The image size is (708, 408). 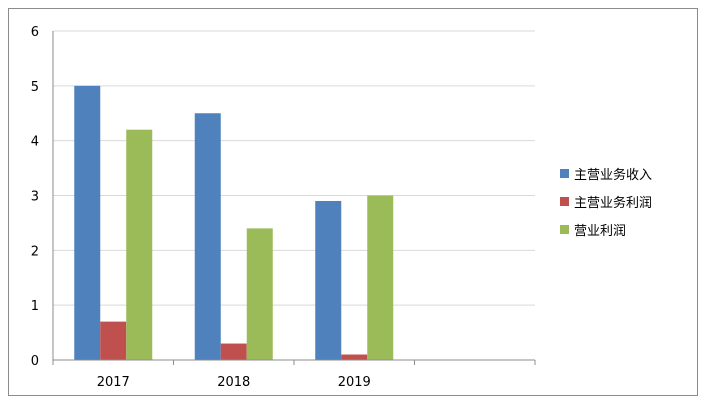 I want to click on bar-1-2018, so click(x=207, y=236).